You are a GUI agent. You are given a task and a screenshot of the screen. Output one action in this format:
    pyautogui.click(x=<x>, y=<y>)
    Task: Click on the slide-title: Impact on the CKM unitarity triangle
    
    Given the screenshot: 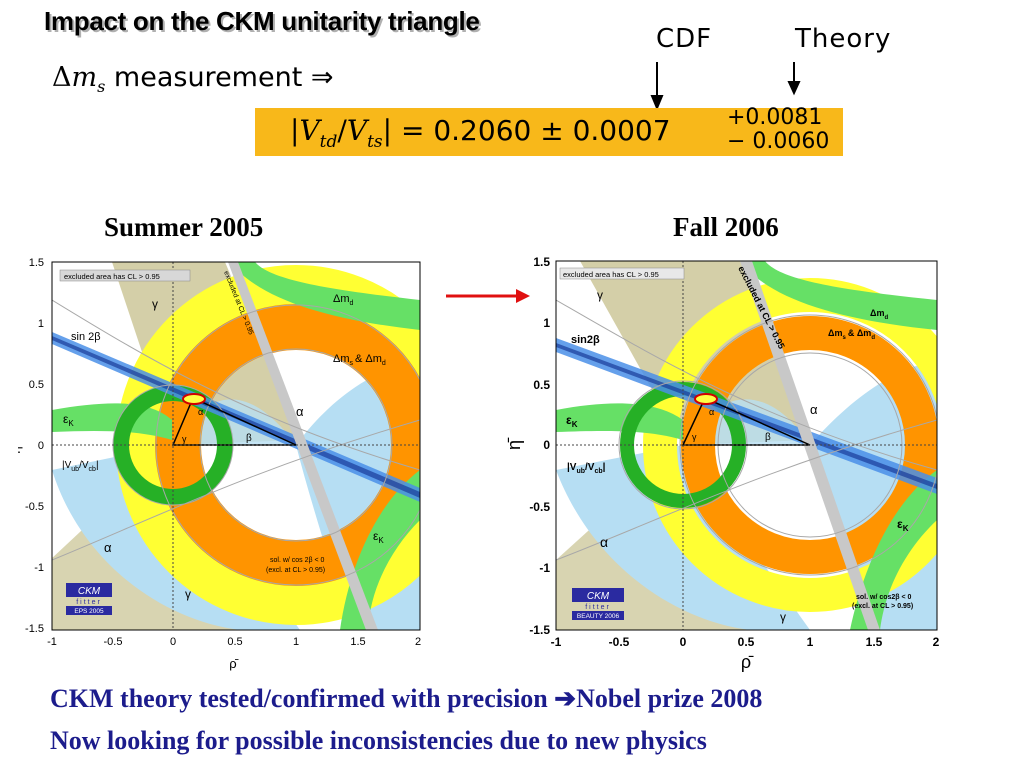 What is the action you would take?
    pyautogui.click(x=262, y=21)
    